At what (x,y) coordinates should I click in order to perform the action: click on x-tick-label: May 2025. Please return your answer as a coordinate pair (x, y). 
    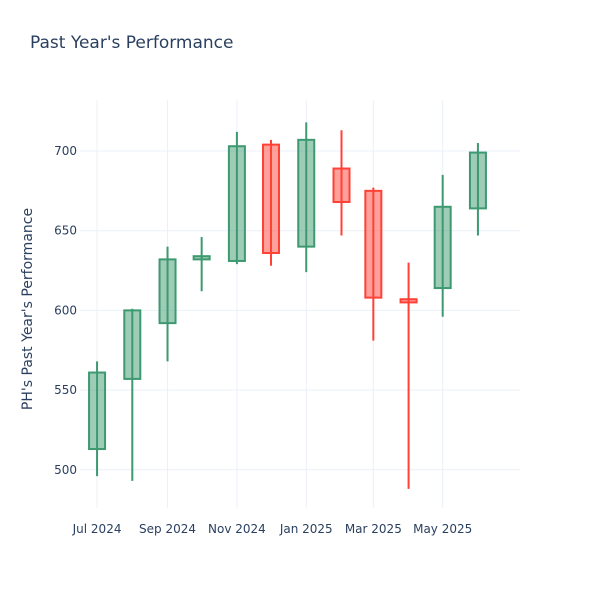
    Looking at the image, I should click on (442, 529).